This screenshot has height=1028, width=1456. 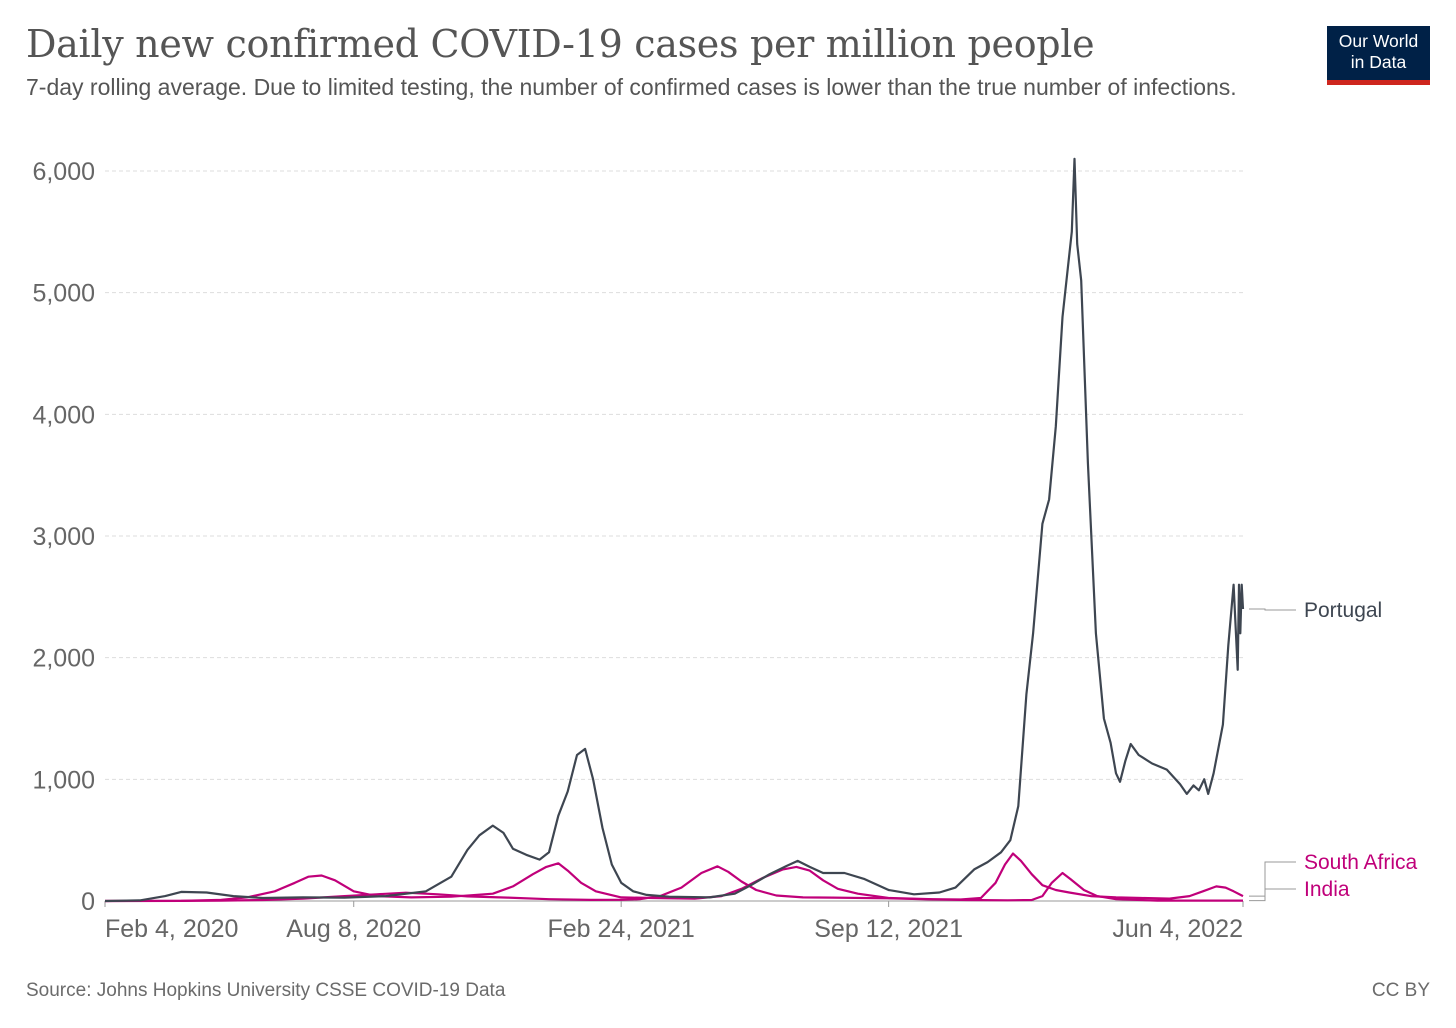 What do you see at coordinates (1378, 62) in the screenshot?
I see `logo-line-2: in Data` at bounding box center [1378, 62].